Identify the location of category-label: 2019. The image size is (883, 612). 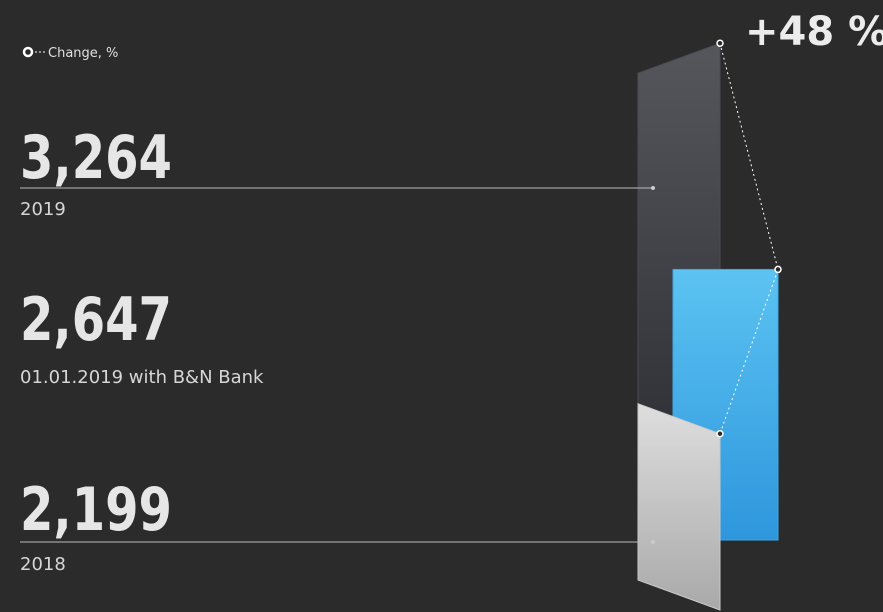
(43, 209).